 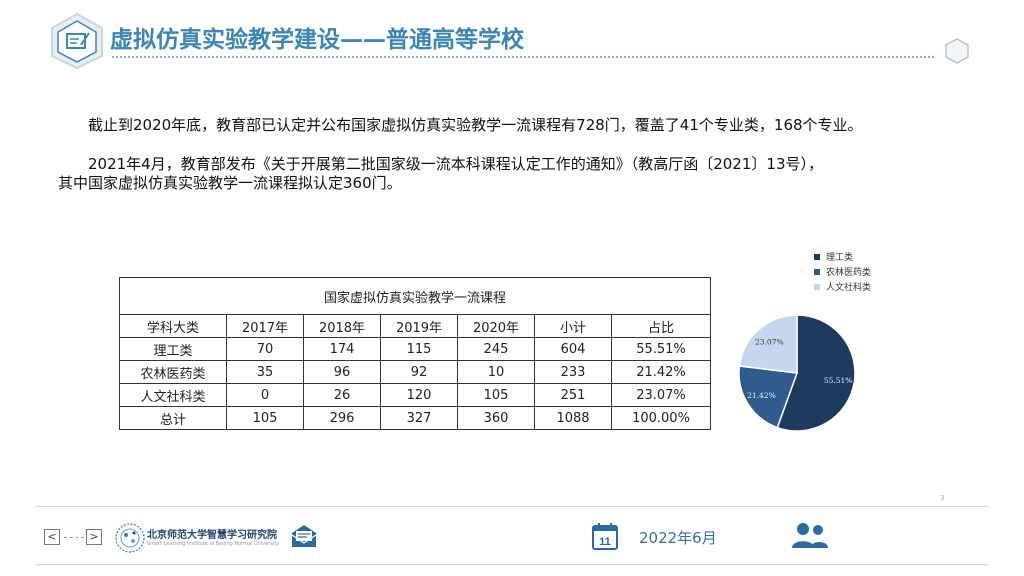 What do you see at coordinates (942, 498) in the screenshot?
I see `page-number: 3` at bounding box center [942, 498].